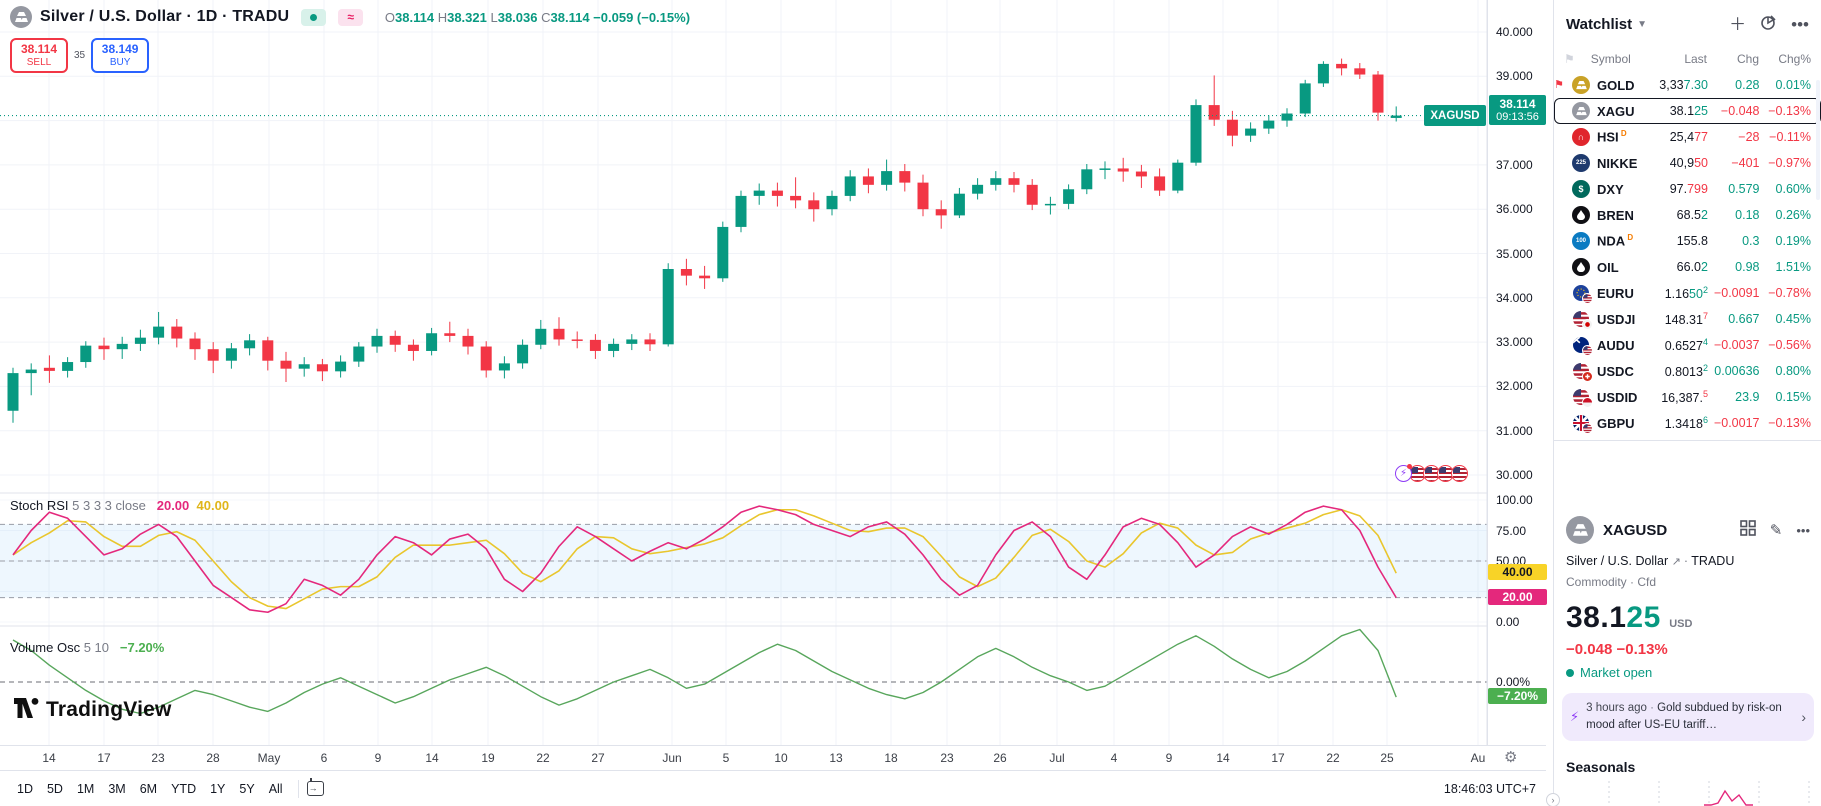 This screenshot has width=1821, height=806. What do you see at coordinates (1687, 345) in the screenshot?
I see `watchlist-row-audu: AUDU 0.65274 −0.0037 −0.56%` at bounding box center [1687, 345].